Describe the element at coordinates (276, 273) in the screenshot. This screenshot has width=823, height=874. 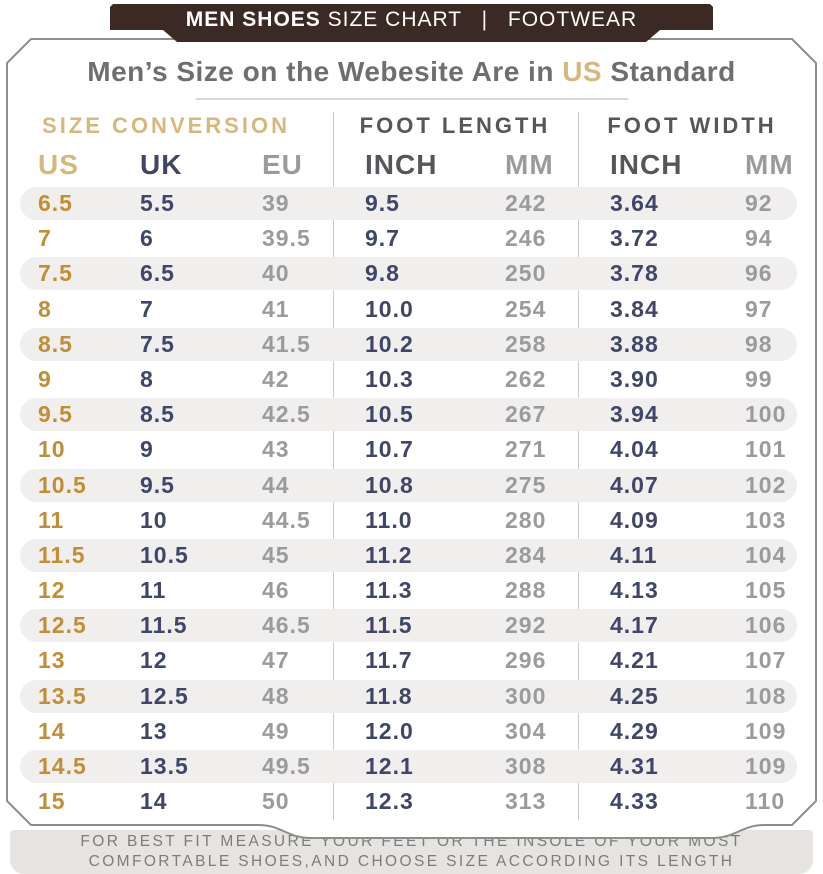
I see `eu-size-cell: 40` at that location.